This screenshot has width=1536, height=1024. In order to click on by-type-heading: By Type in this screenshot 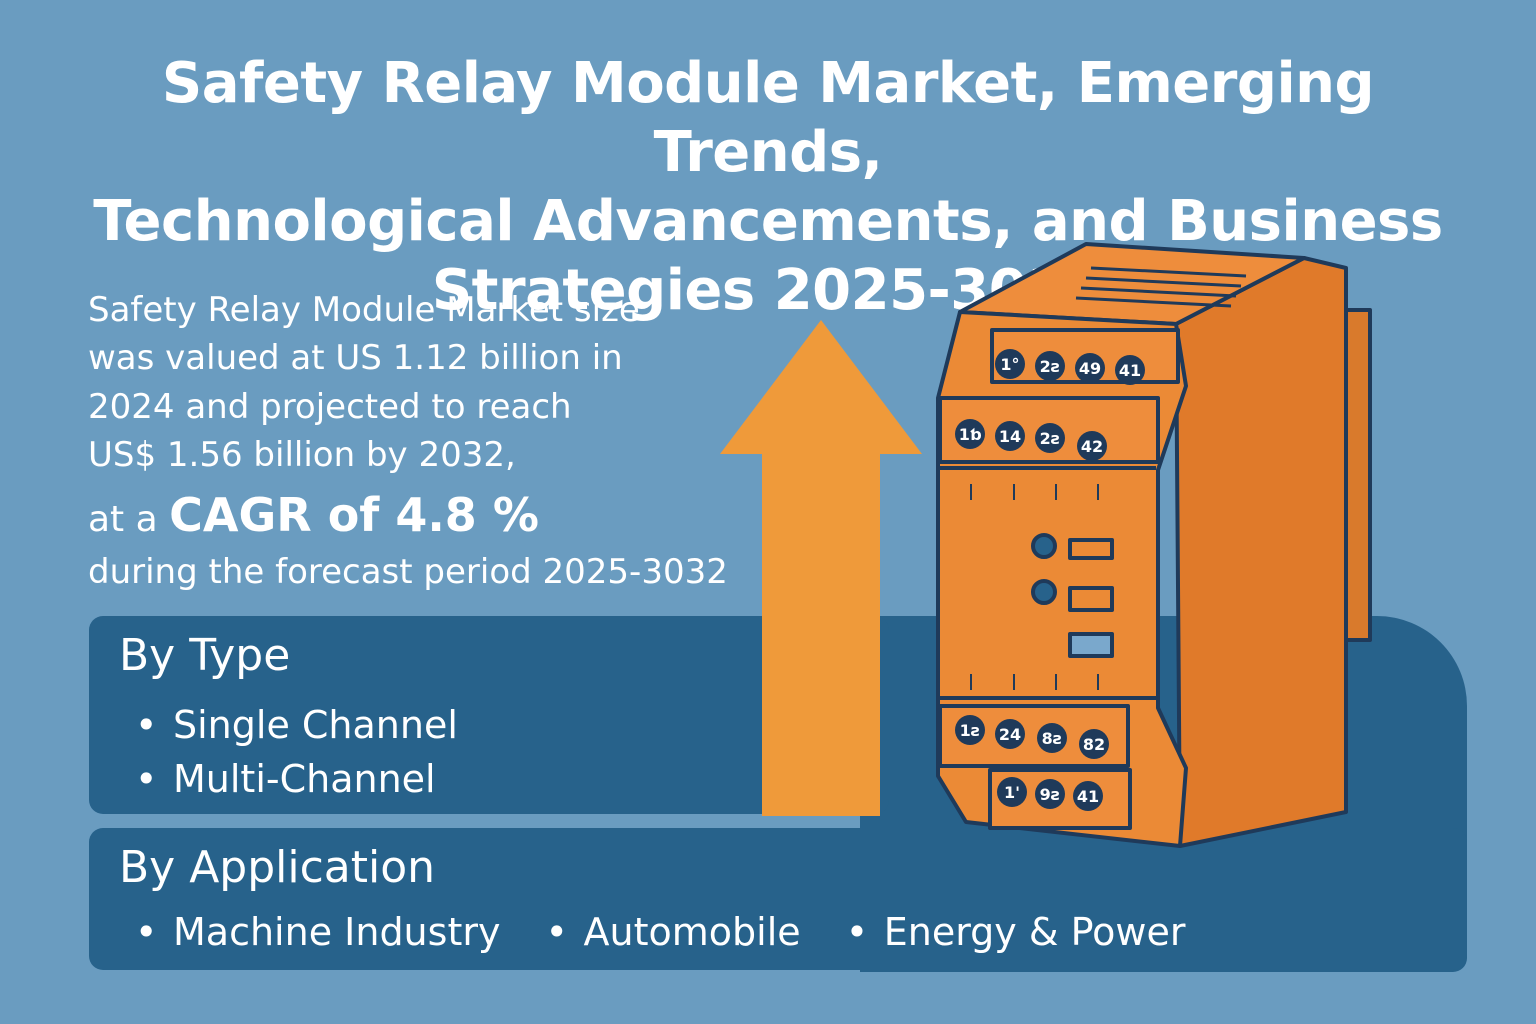, I will do `click(205, 655)`.